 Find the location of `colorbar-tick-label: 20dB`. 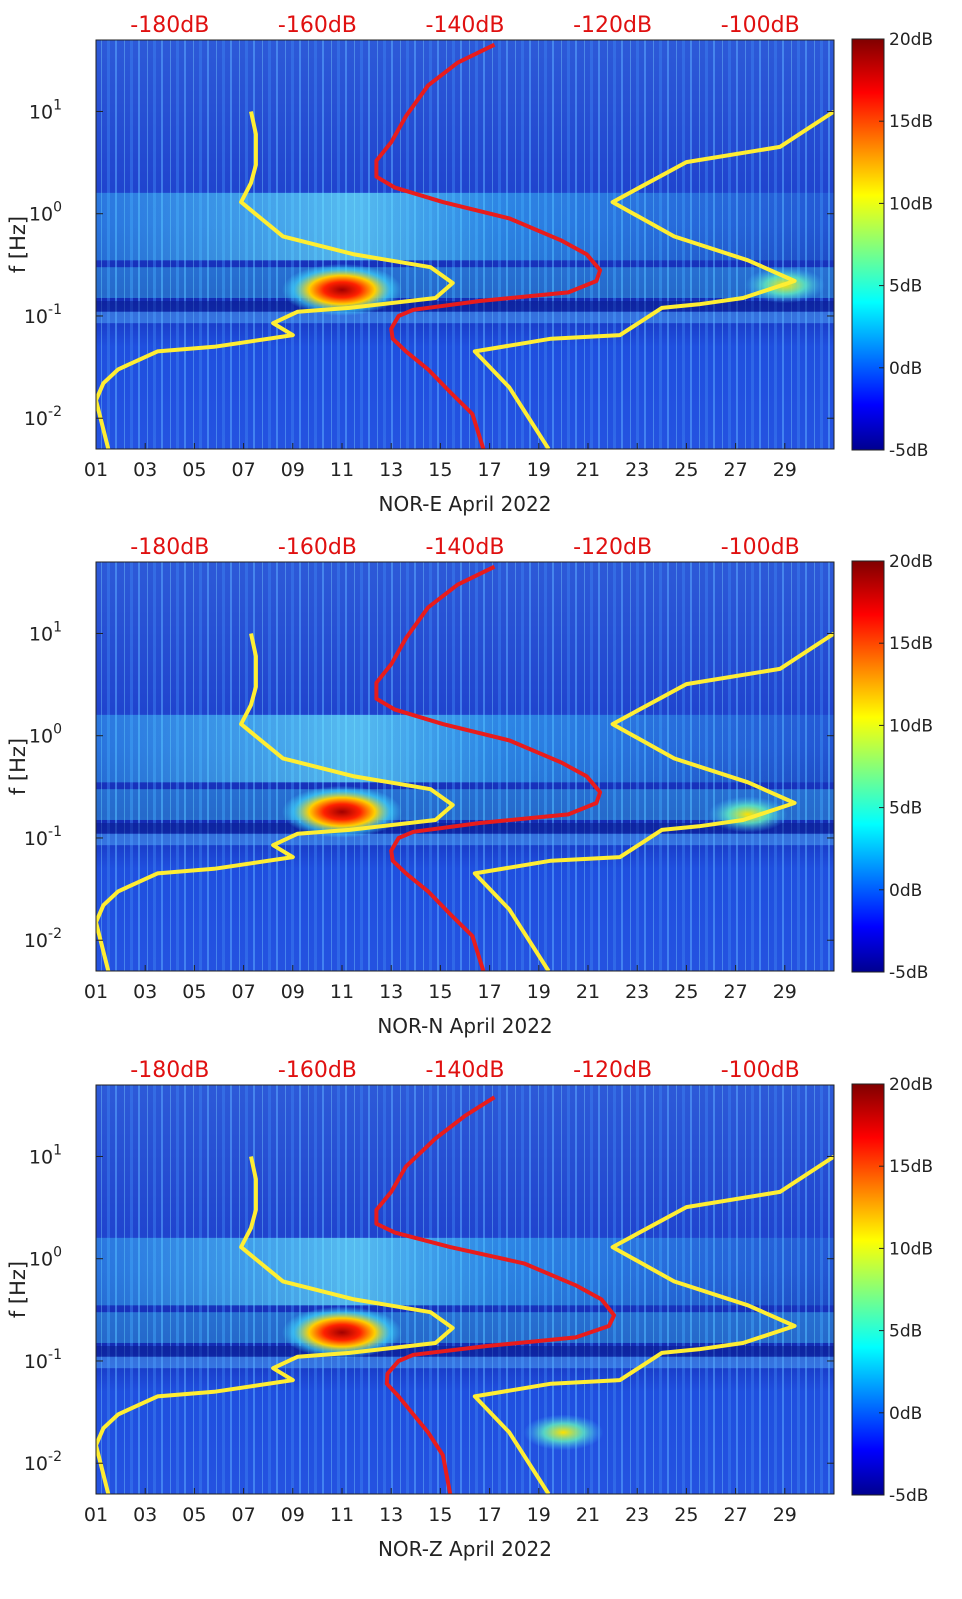

colorbar-tick-label: 20dB is located at coordinates (911, 40).